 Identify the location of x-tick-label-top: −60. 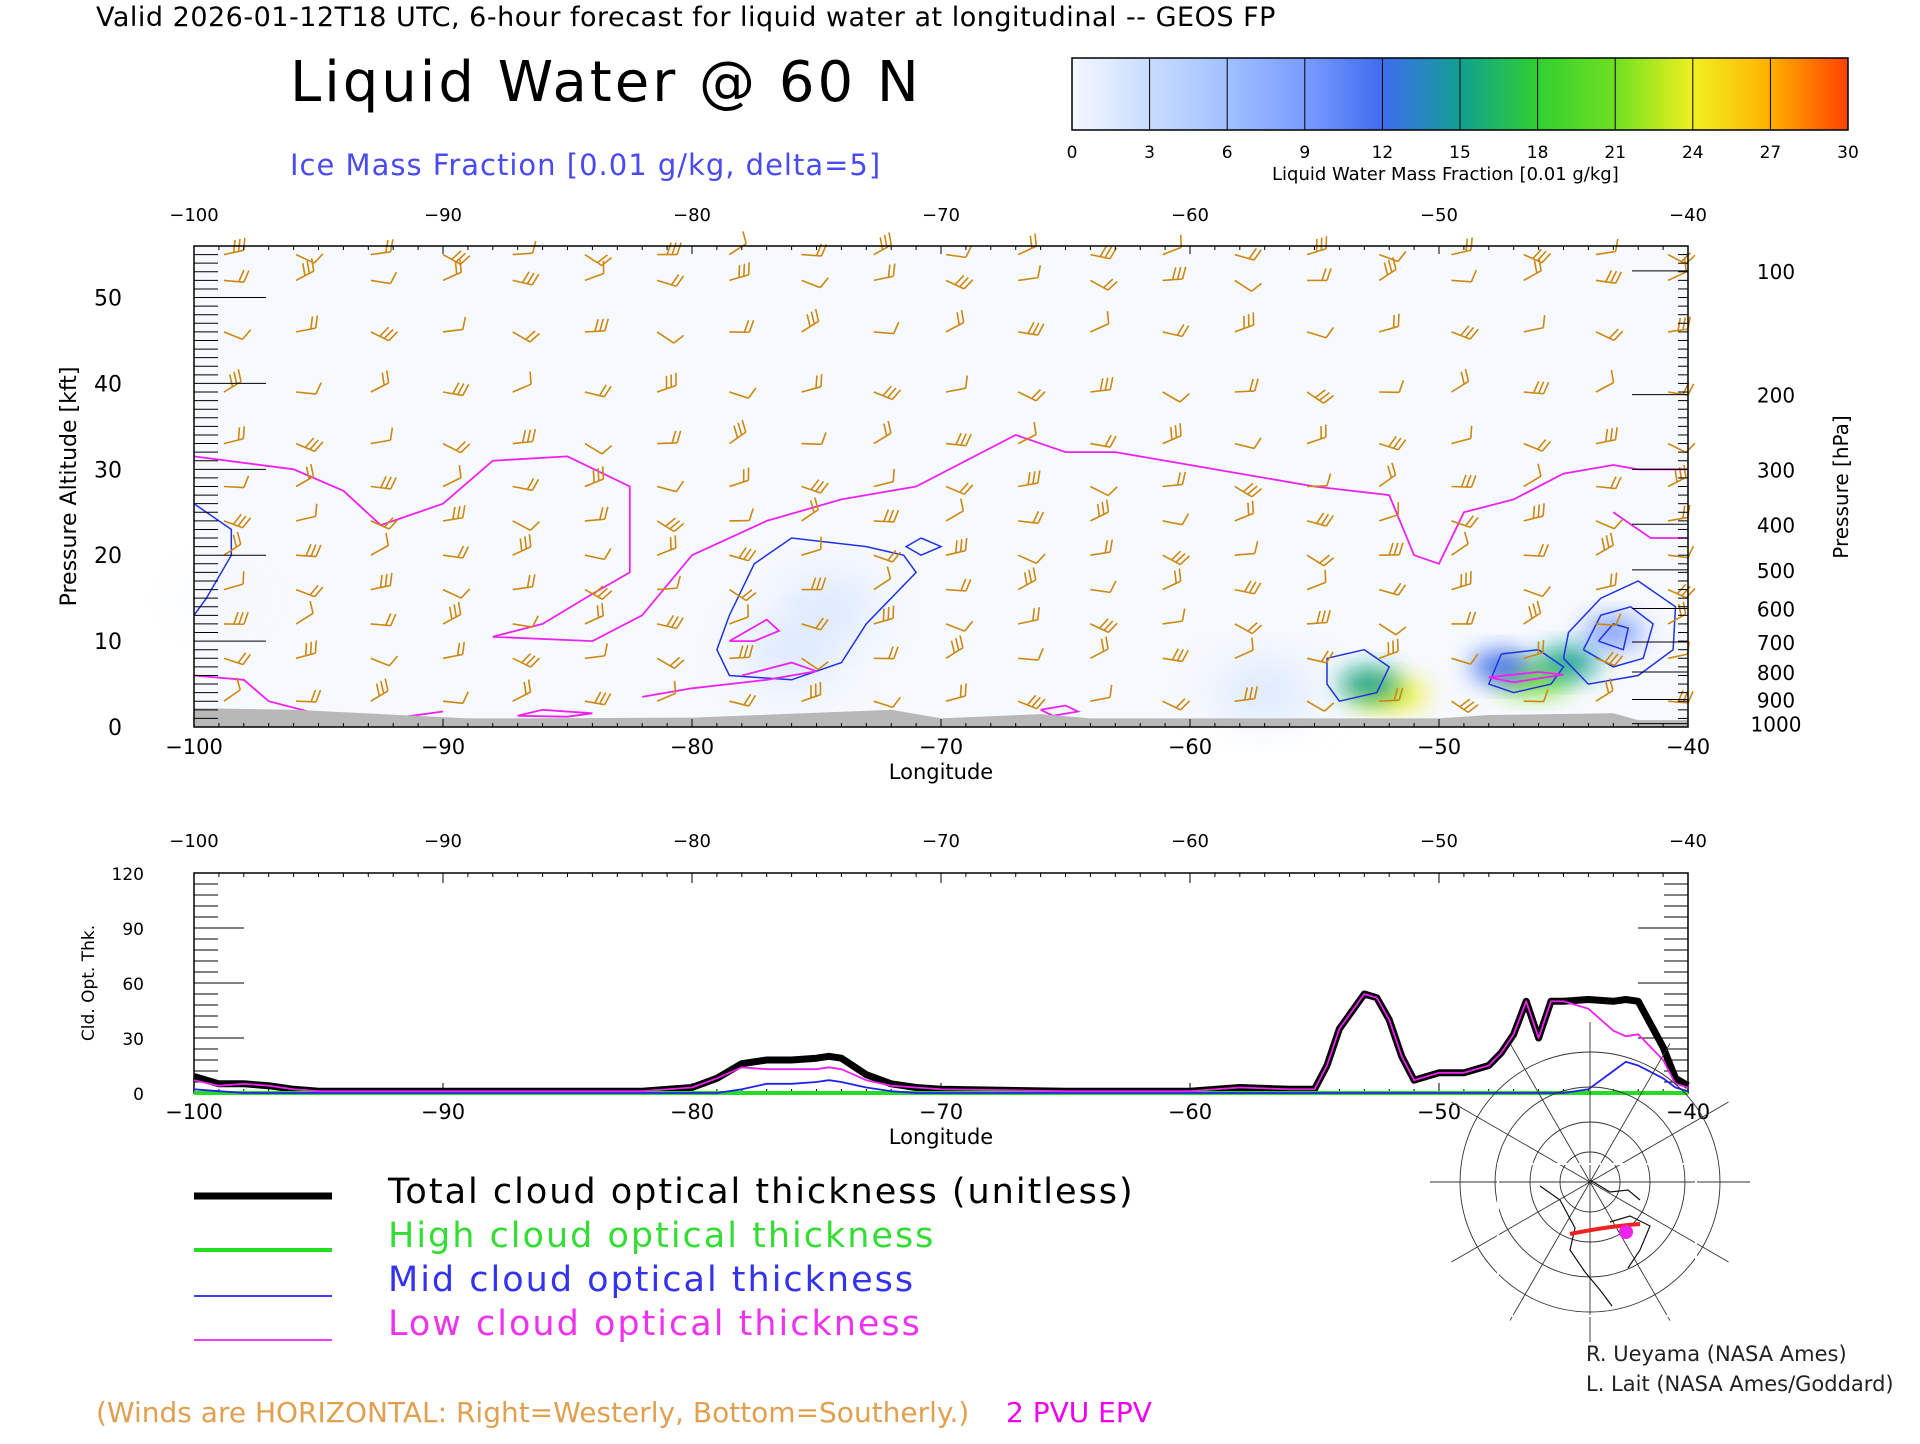
(1190, 215).